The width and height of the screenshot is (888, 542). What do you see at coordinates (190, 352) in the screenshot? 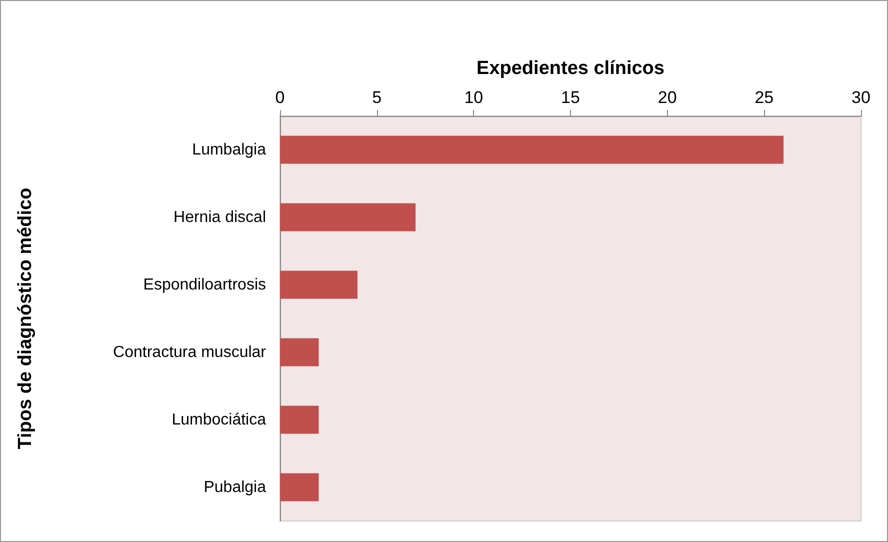
I see `y-tick-label: Contractura muscular` at bounding box center [190, 352].